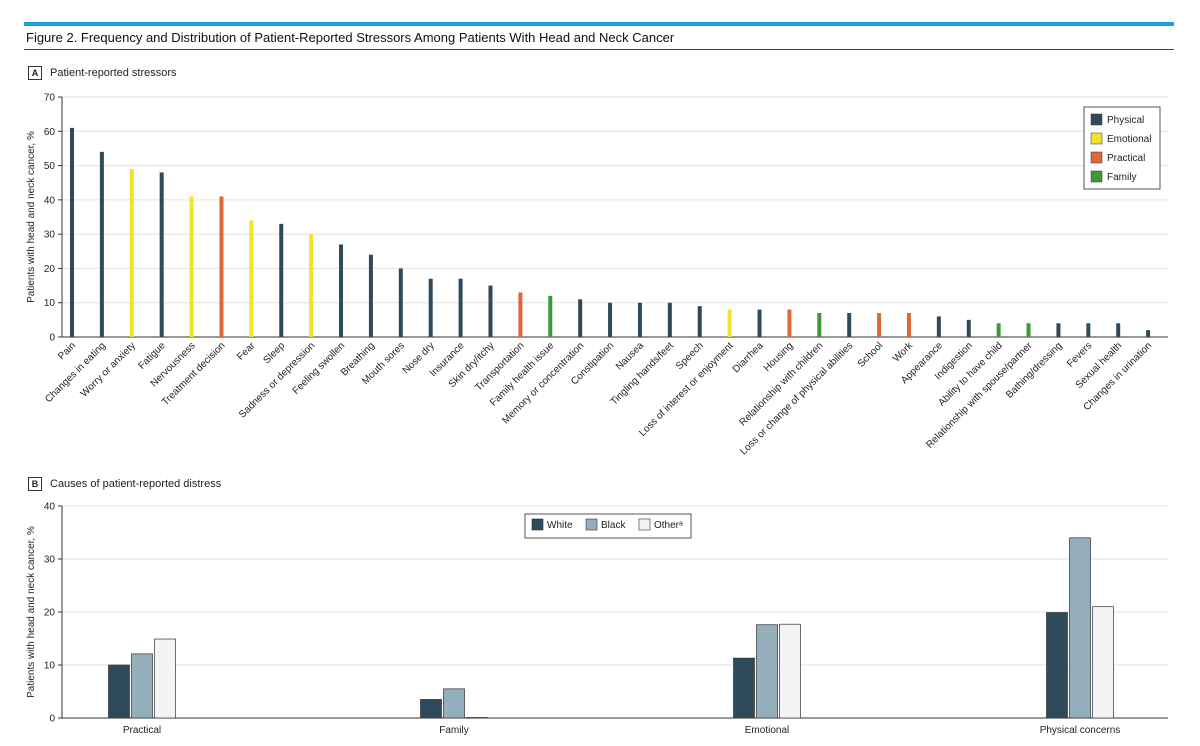 The height and width of the screenshot is (746, 1200). What do you see at coordinates (1080, 730) in the screenshot?
I see `x-tick-label: Physical concerns` at bounding box center [1080, 730].